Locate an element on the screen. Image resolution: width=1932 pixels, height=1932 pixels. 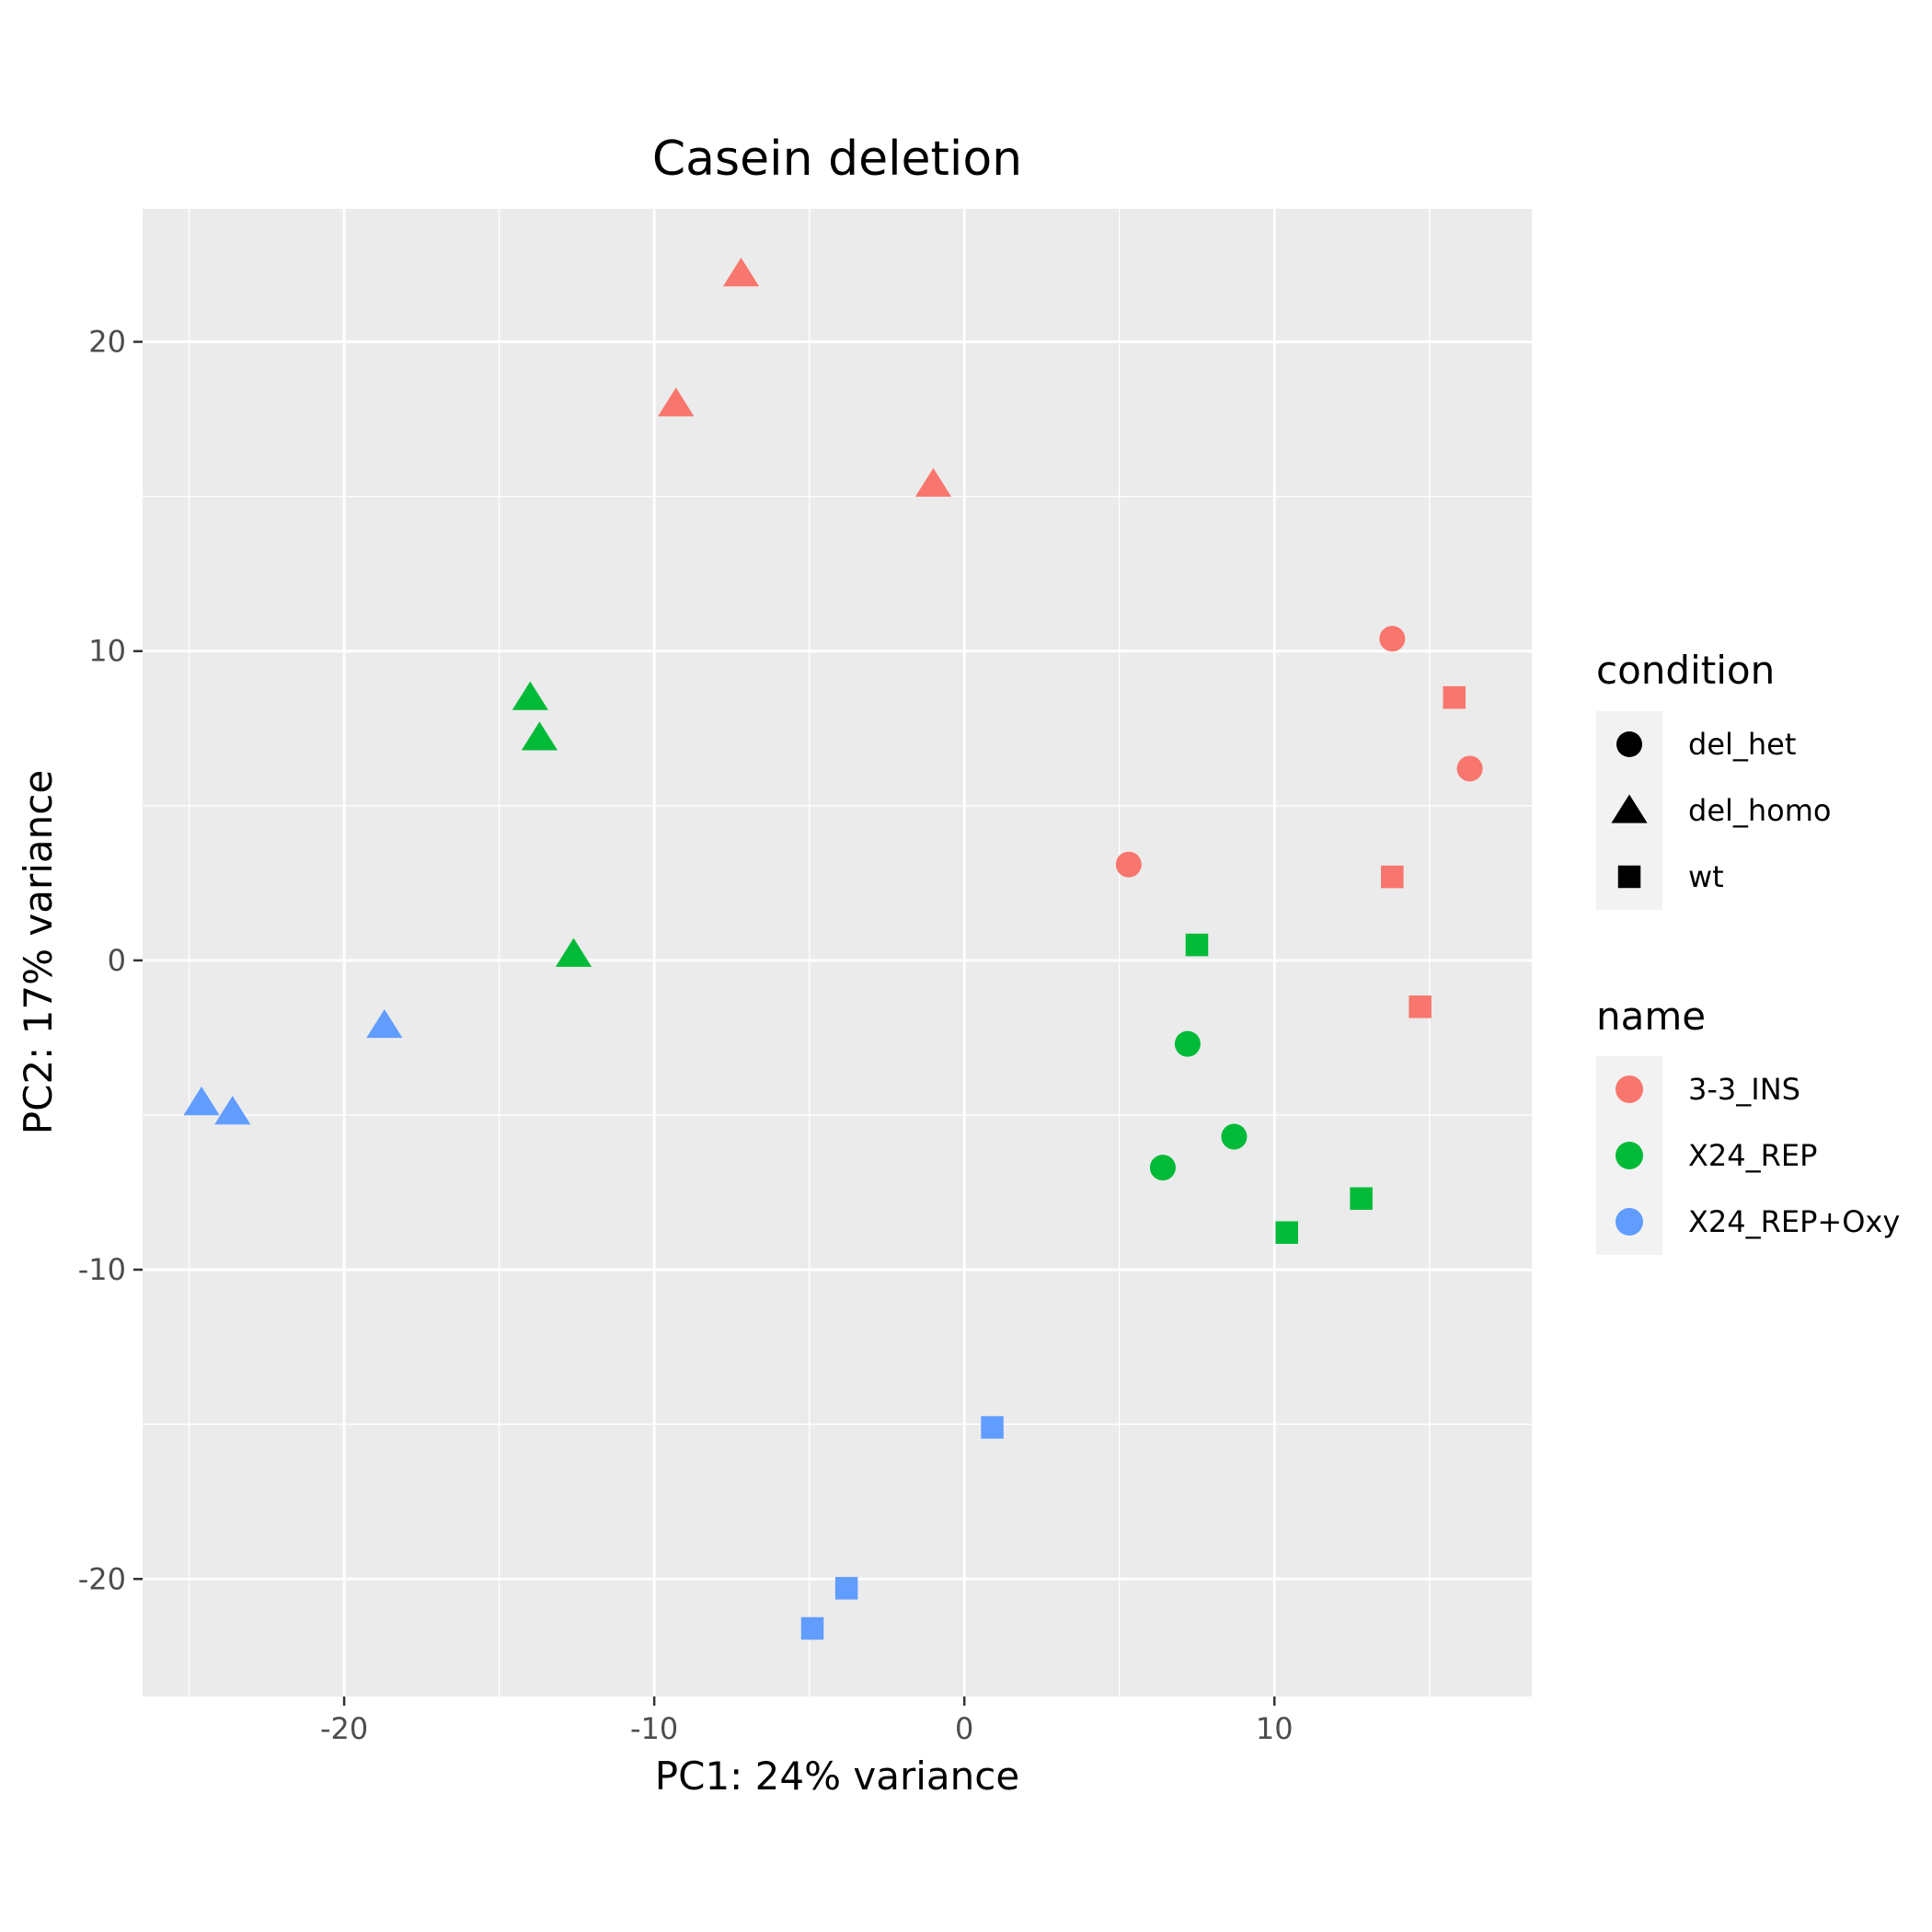
legend-name: name 3-3_INS X24_REP X24_REP+Oxy is located at coordinates (1748, 1124).